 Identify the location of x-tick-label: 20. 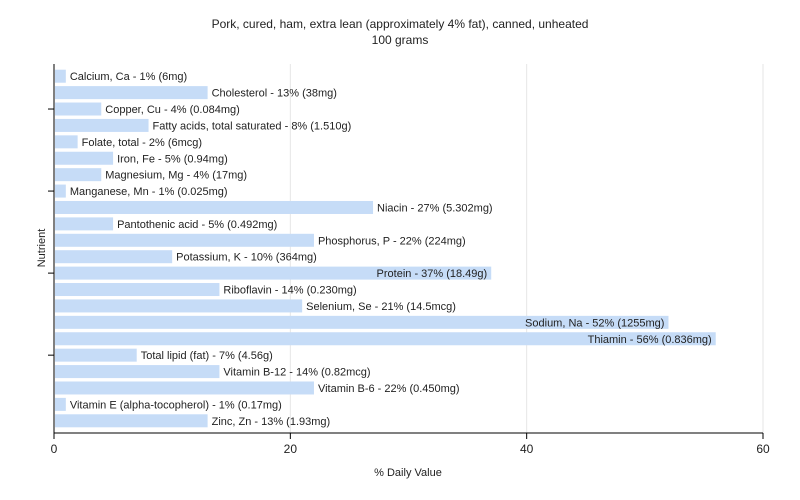
(291, 449).